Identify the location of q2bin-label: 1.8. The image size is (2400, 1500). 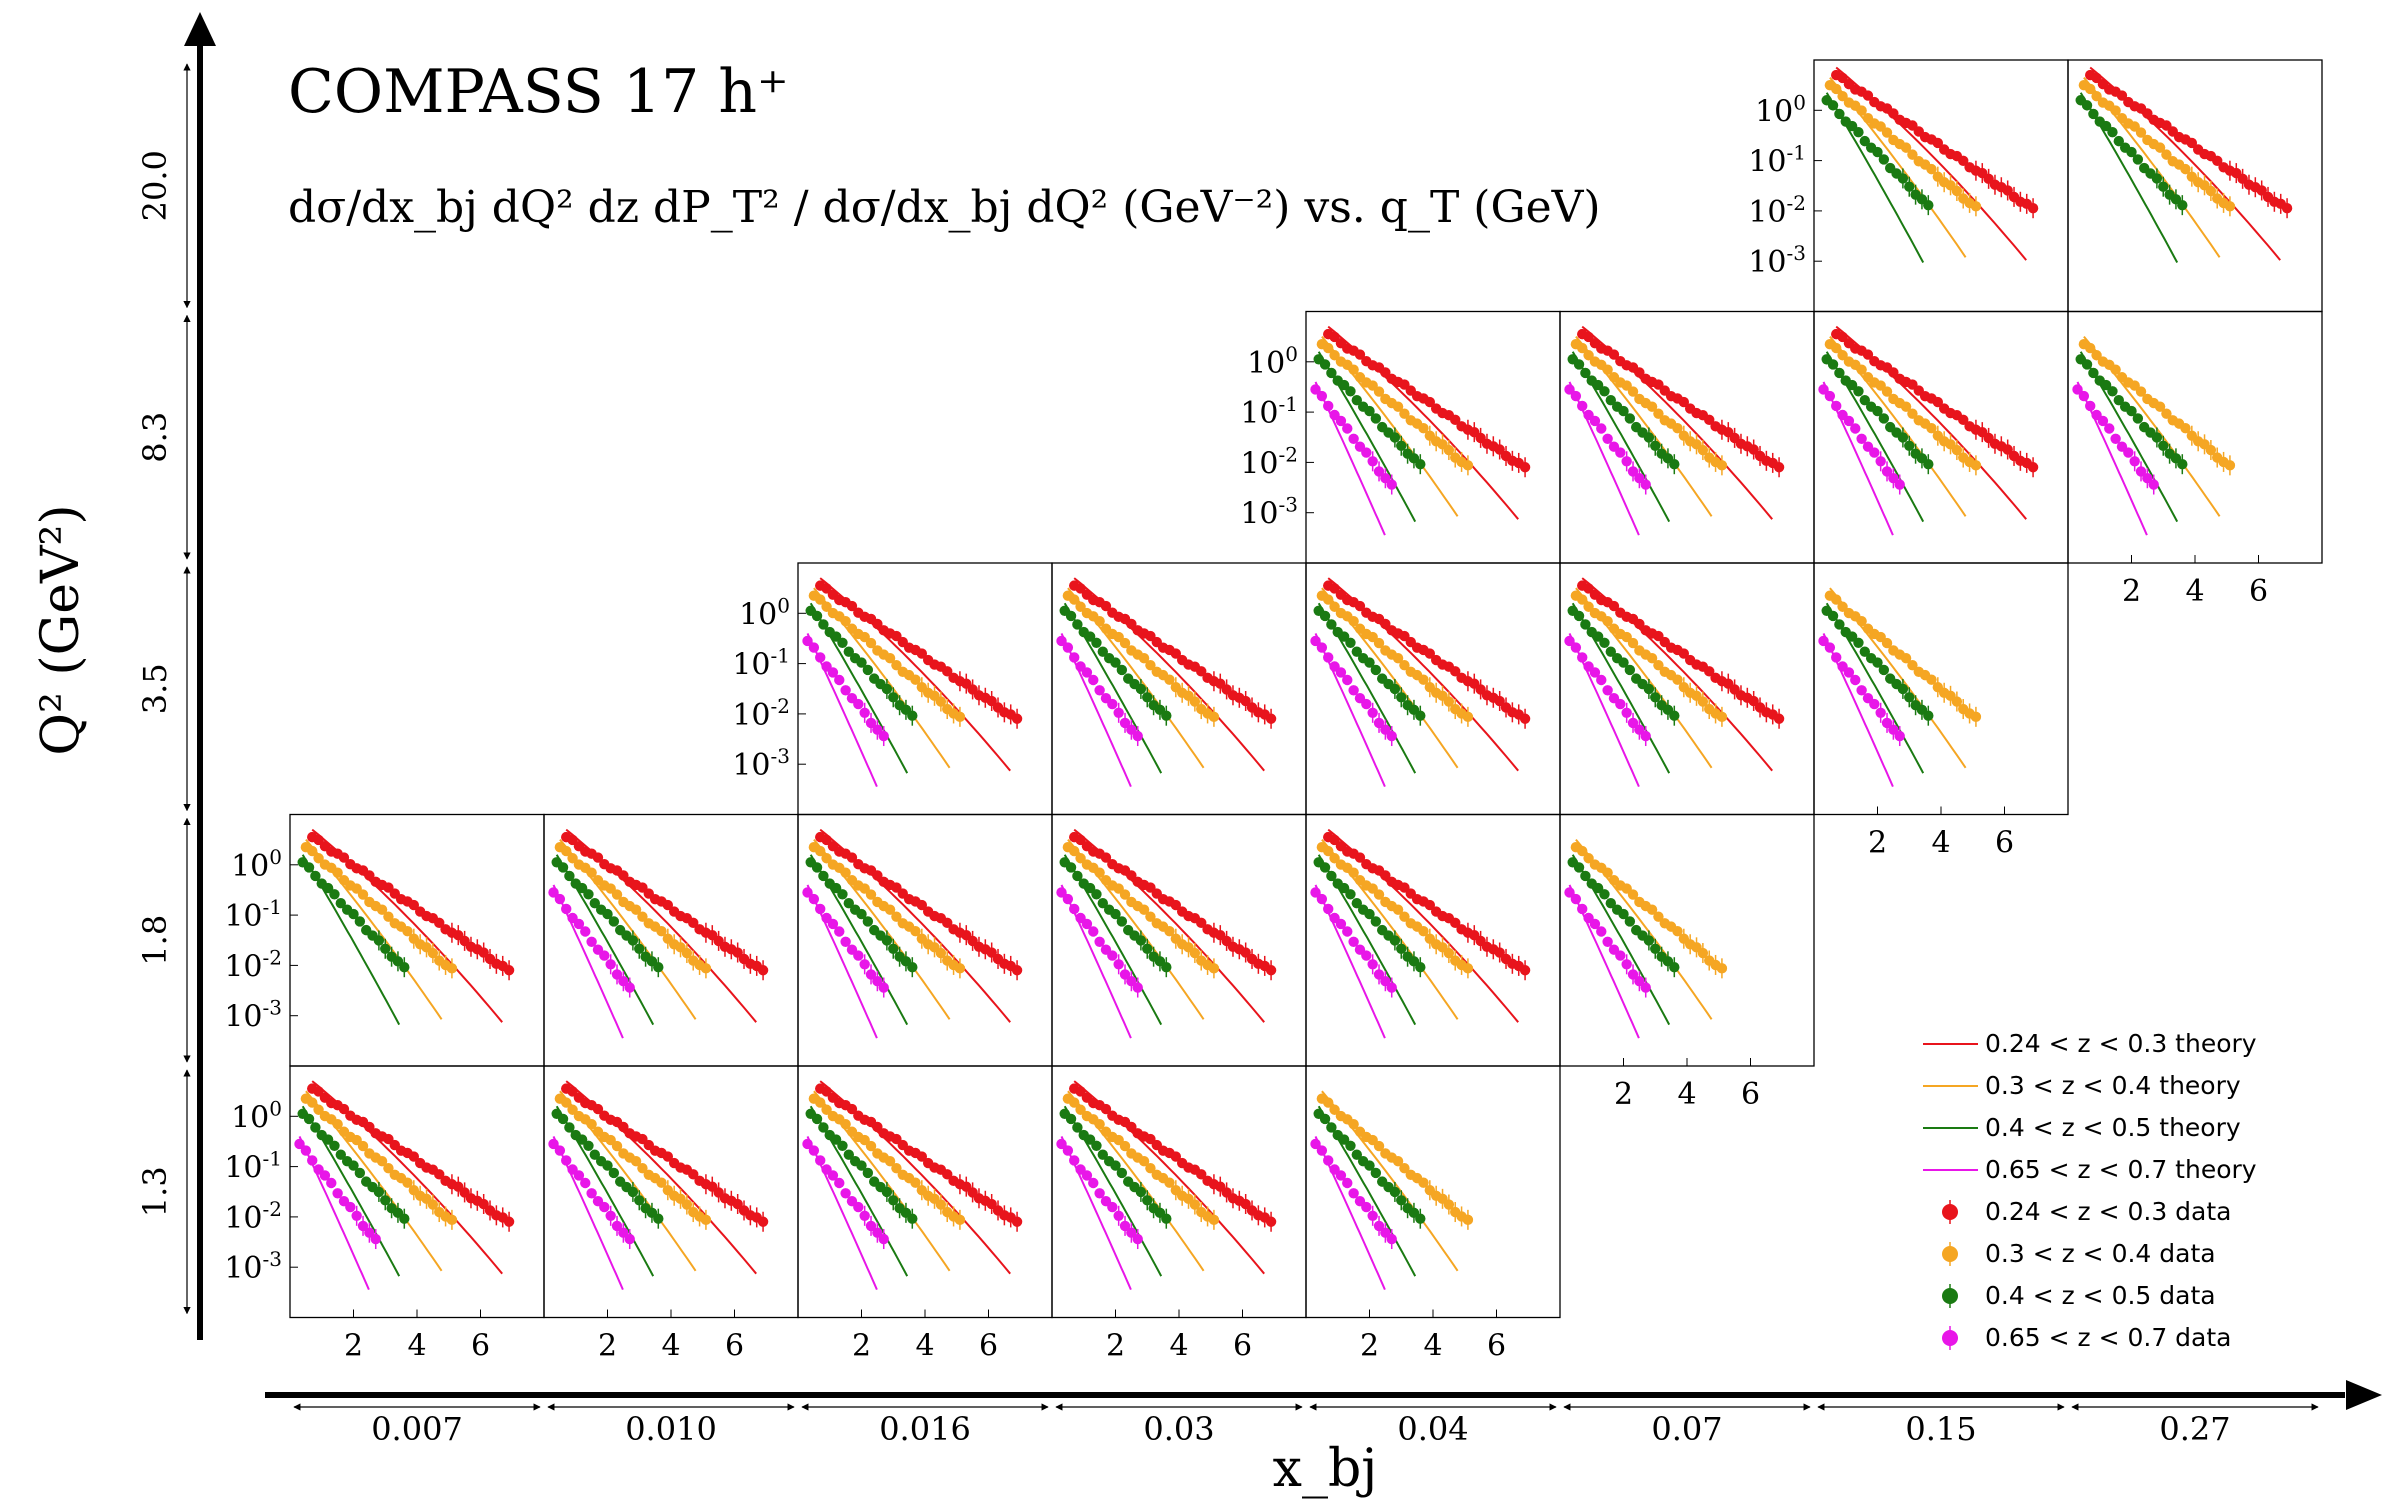
(155, 940).